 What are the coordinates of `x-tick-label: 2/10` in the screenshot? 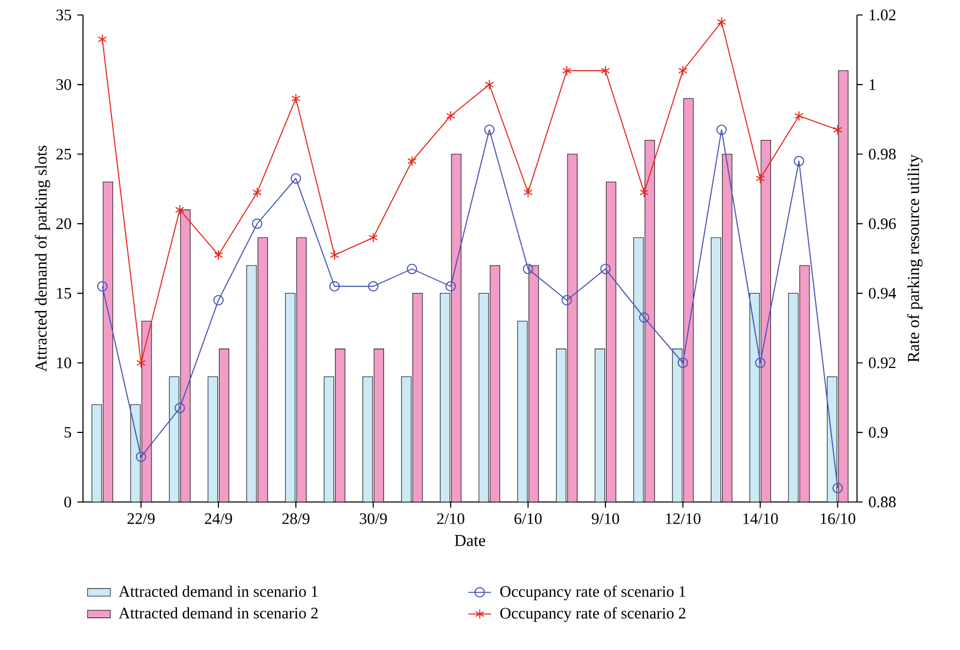 It's located at (450, 518).